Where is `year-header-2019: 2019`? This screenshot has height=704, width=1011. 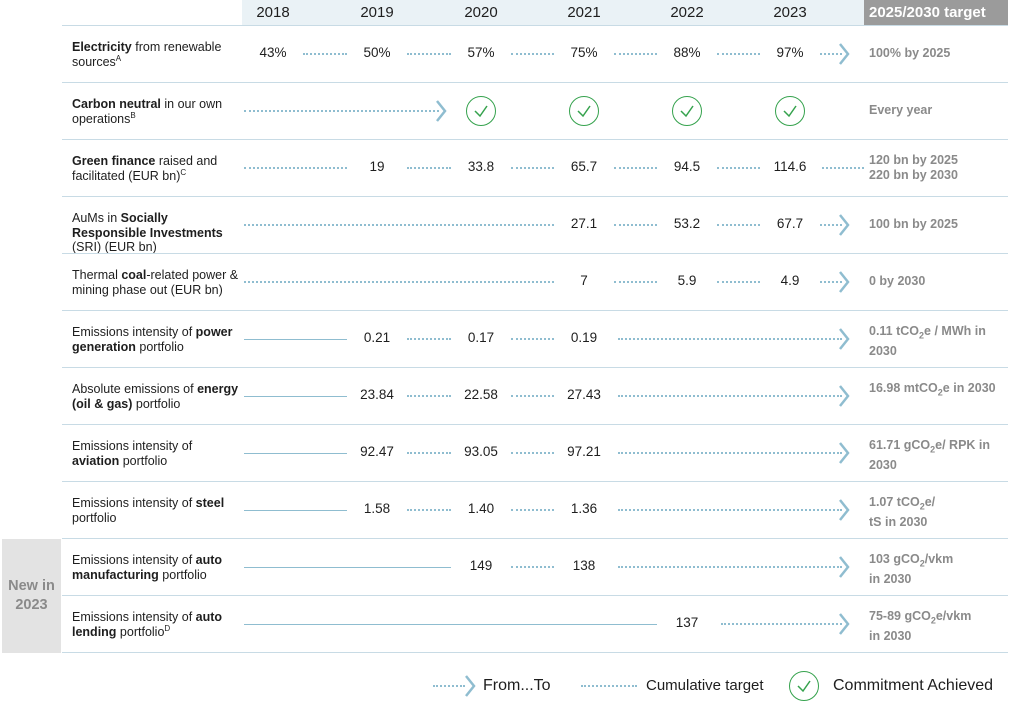 year-header-2019: 2019 is located at coordinates (377, 12).